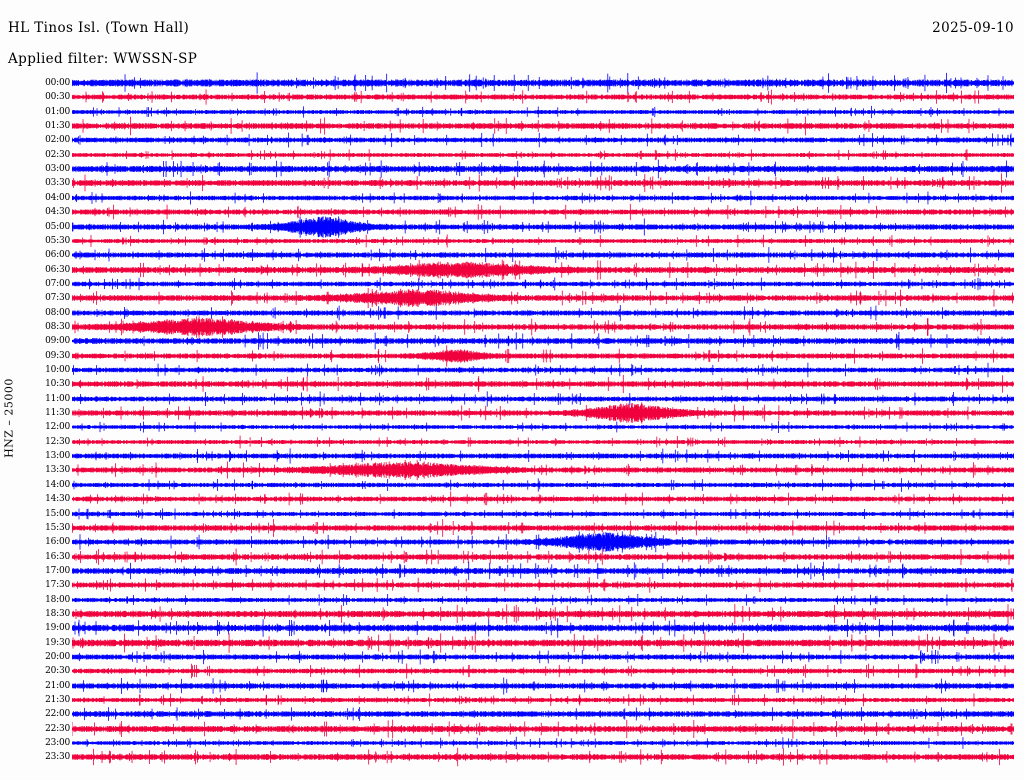  Describe the element at coordinates (57, 312) in the screenshot. I see `trace-time-label: 08:00` at that location.